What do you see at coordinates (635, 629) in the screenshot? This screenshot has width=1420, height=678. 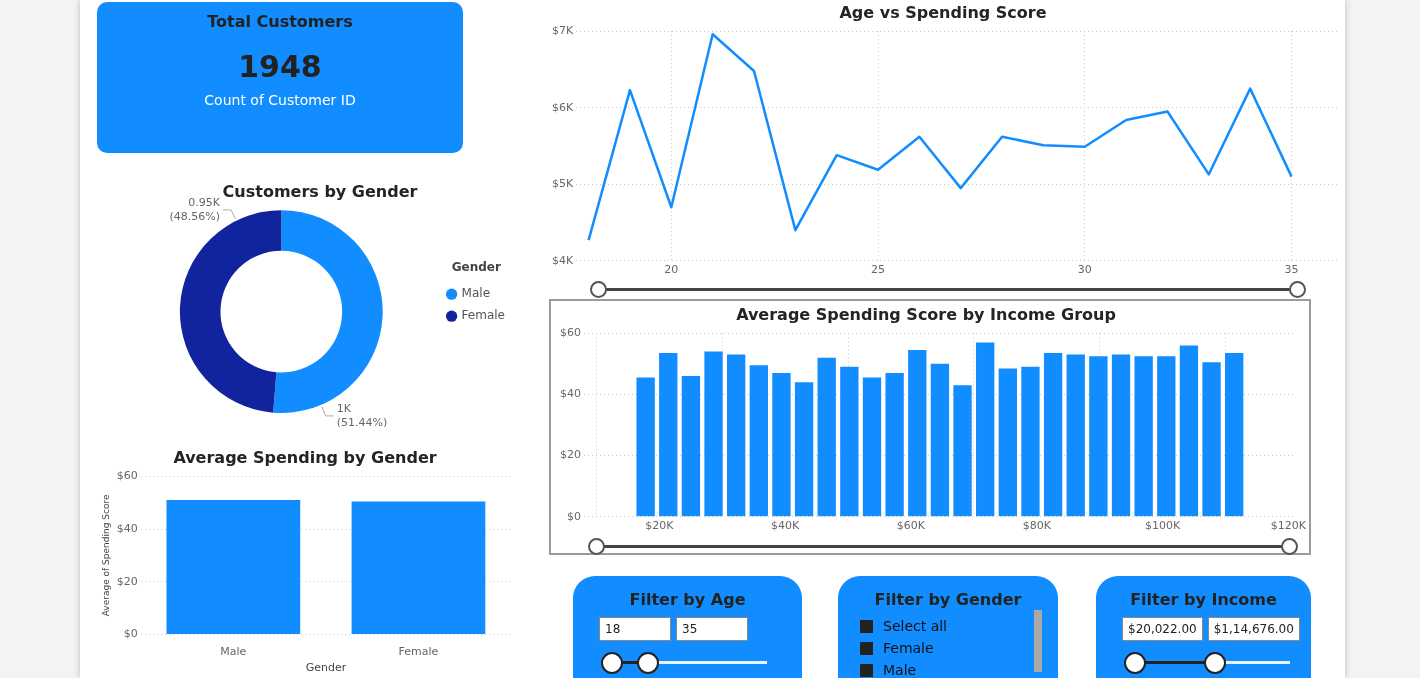 I see `text: 18` at bounding box center [635, 629].